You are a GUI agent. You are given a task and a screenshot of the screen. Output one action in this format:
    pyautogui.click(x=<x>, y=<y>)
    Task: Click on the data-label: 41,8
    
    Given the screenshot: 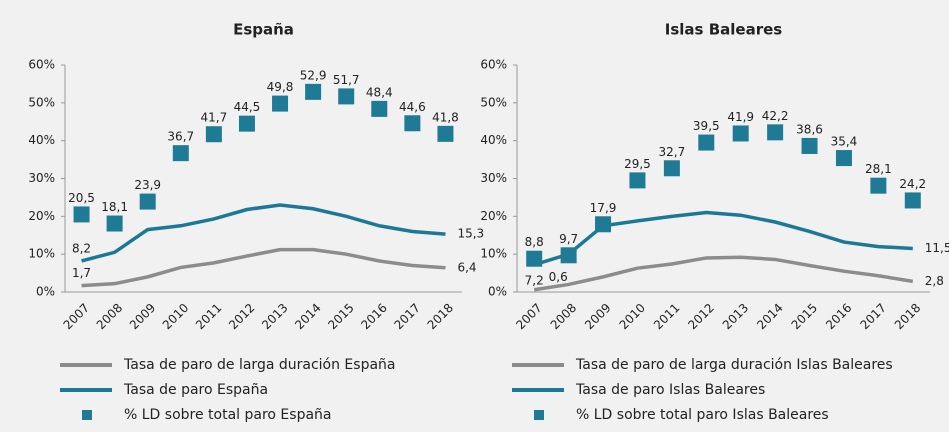 What is the action you would take?
    pyautogui.click(x=445, y=117)
    